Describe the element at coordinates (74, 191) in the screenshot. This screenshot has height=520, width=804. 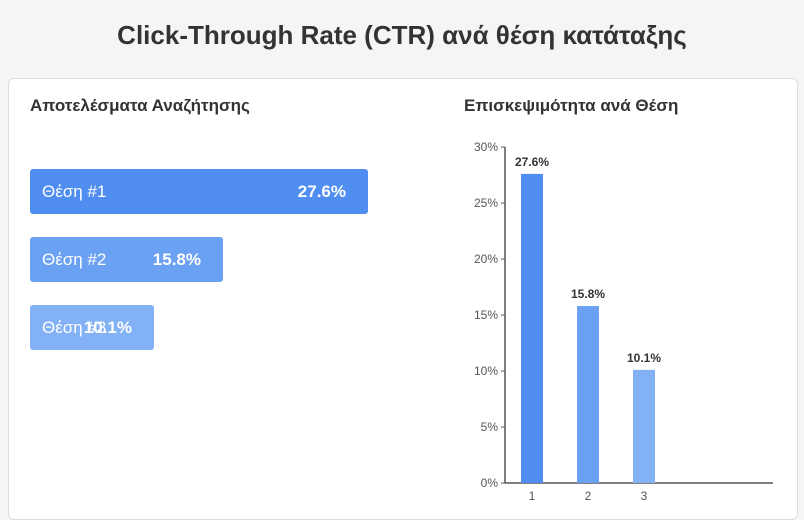
I see `result-bar-label: Θέση #1` at that location.